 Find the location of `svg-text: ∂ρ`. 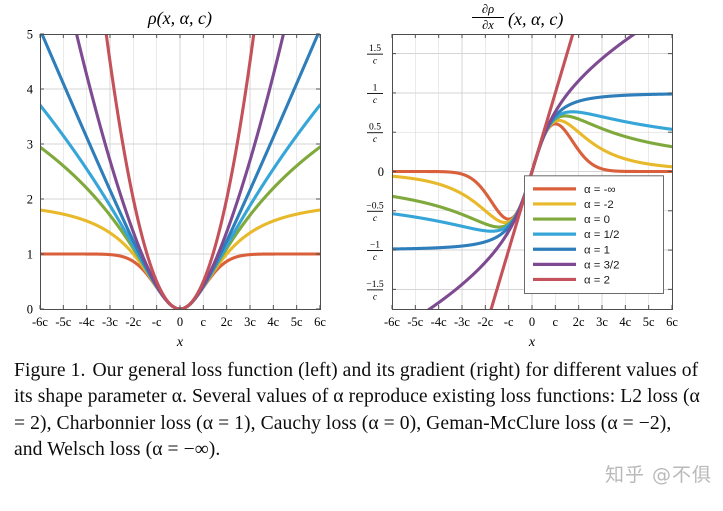

svg-text: ∂ρ is located at coordinates (488, 9).